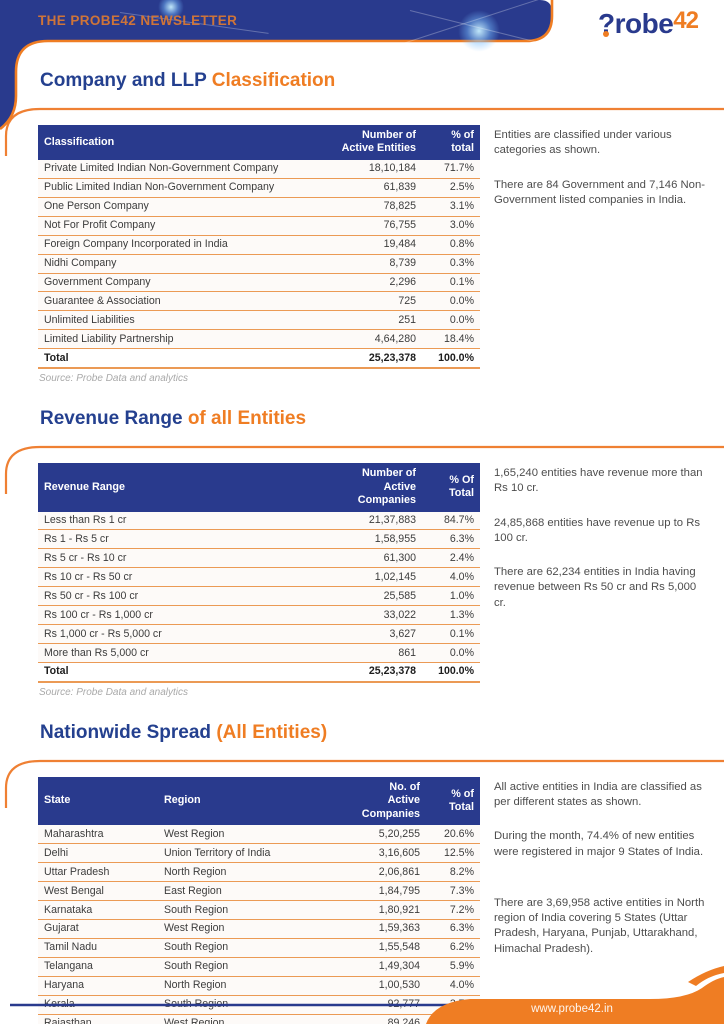 Image resolution: width=724 pixels, height=1024 pixels. Describe the element at coordinates (374, 264) in the screenshot. I see `cell-count: 8,739` at that location.